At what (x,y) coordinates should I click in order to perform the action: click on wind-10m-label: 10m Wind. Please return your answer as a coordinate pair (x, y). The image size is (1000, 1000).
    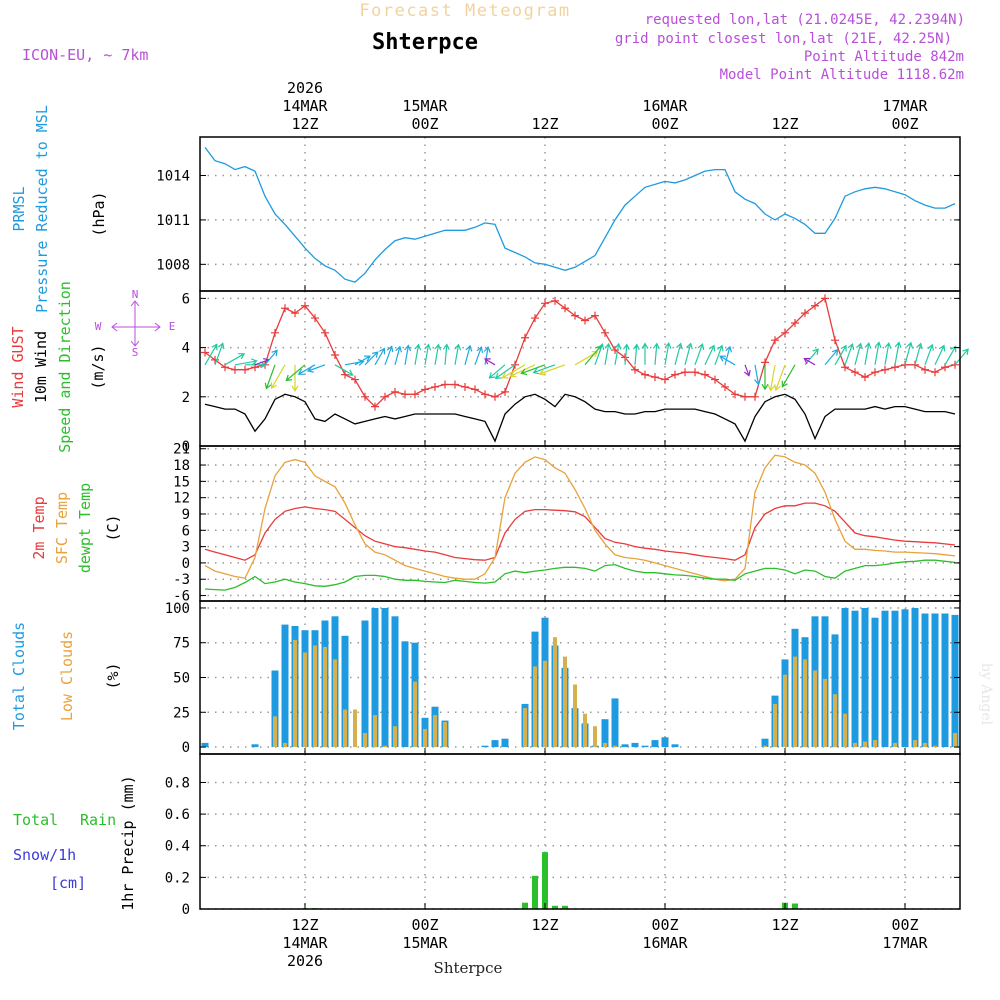
    Looking at the image, I should click on (41, 367).